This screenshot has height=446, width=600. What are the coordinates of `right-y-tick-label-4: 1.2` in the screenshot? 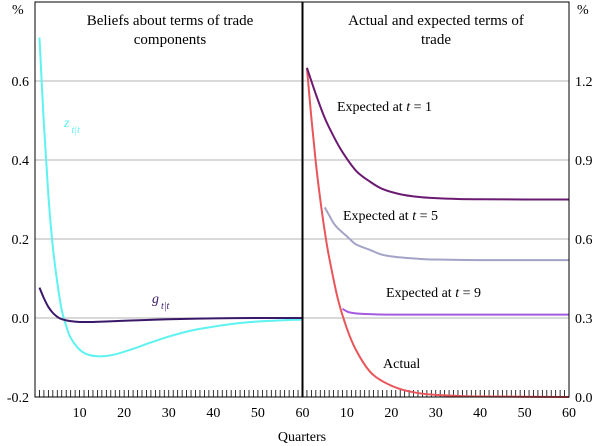 It's located at (584, 82).